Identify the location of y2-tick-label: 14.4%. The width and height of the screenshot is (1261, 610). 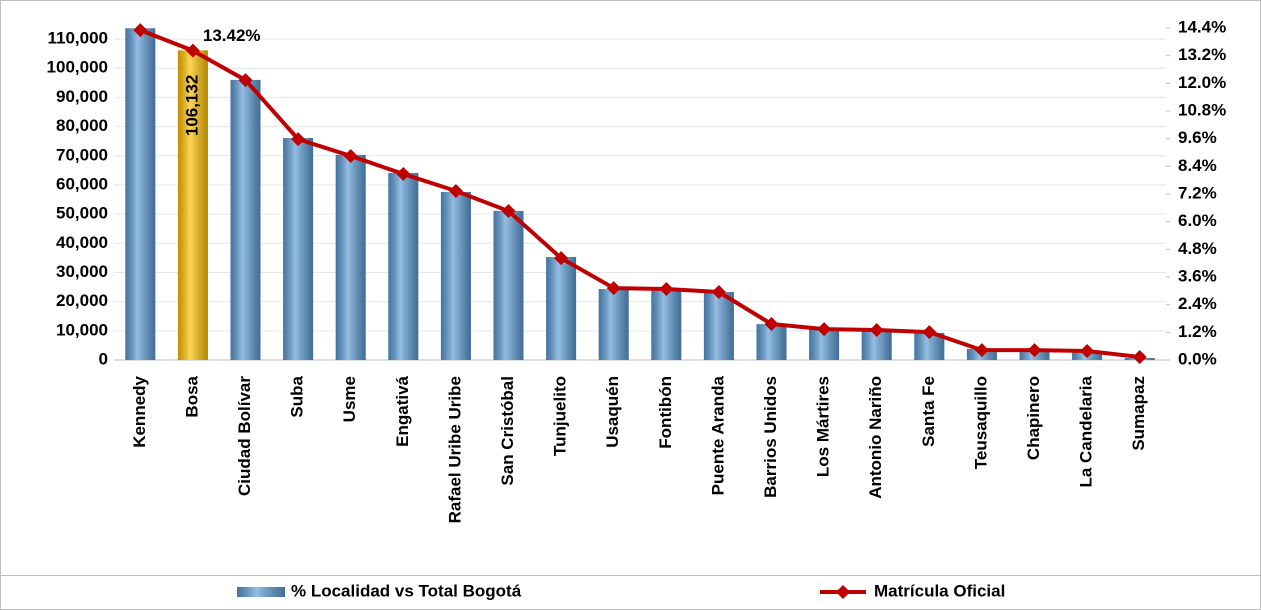
(1202, 26).